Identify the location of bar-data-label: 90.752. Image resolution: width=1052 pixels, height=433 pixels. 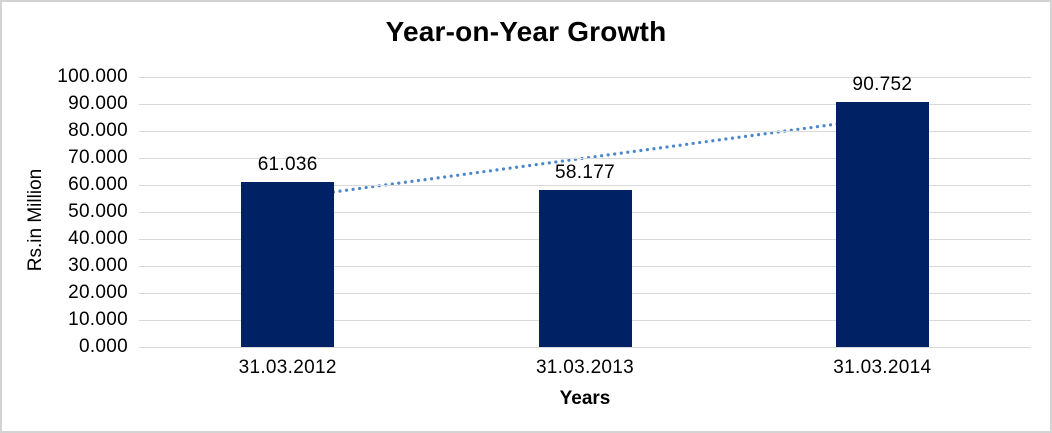
(882, 84).